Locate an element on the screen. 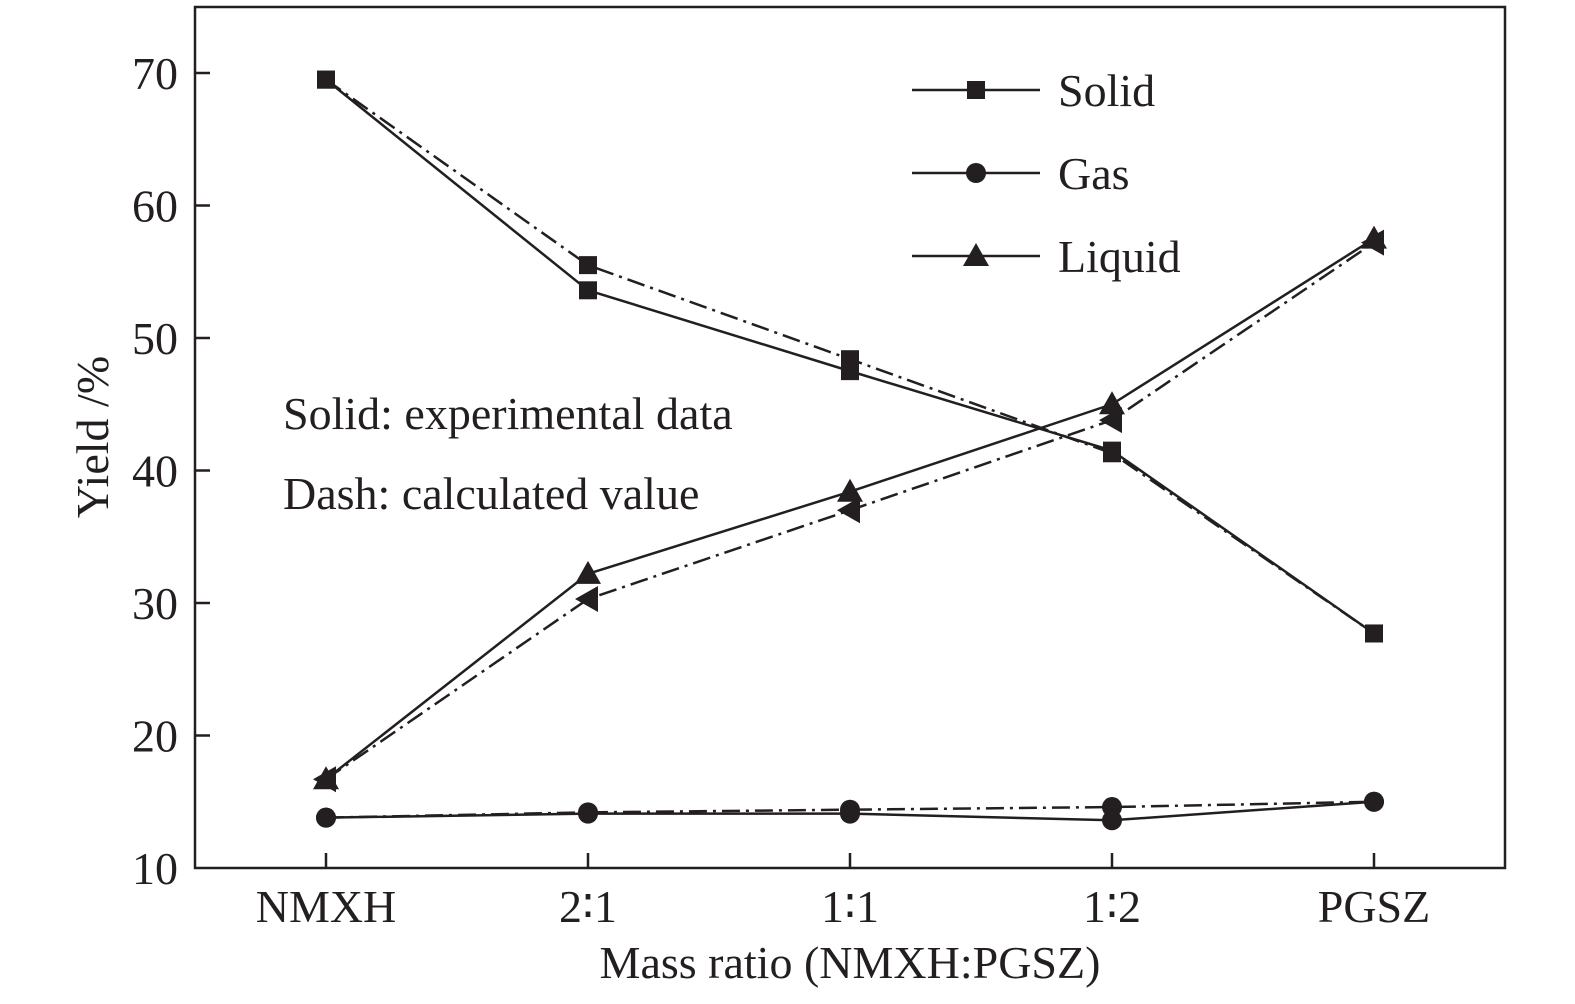 The width and height of the screenshot is (1575, 1004). y-tick-label: 20 is located at coordinates (155, 736).